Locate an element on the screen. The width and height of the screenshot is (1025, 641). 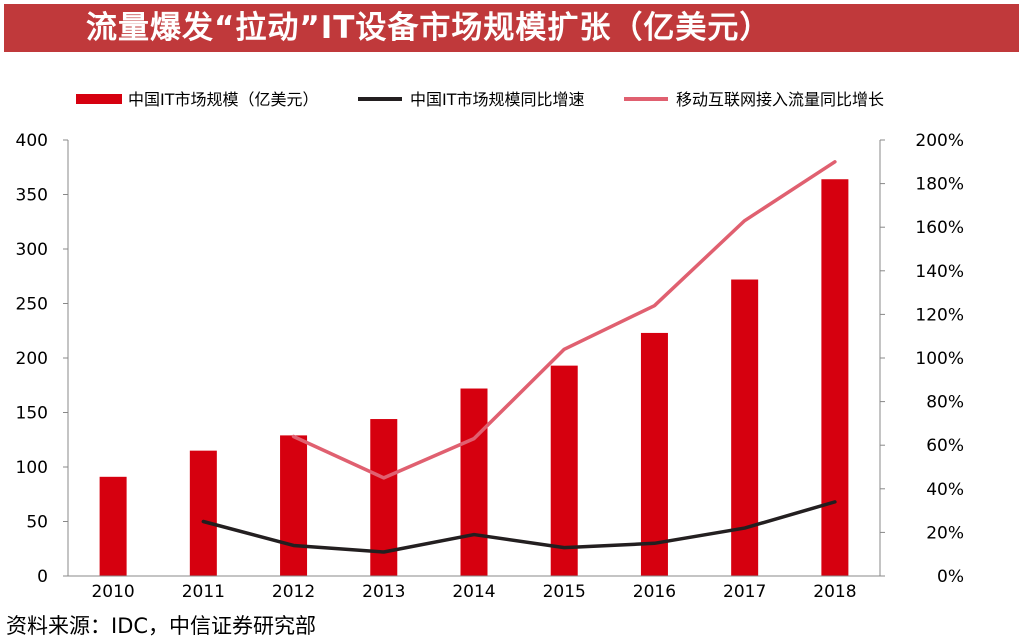
x-tick-label: 2010 is located at coordinates (112, 592).